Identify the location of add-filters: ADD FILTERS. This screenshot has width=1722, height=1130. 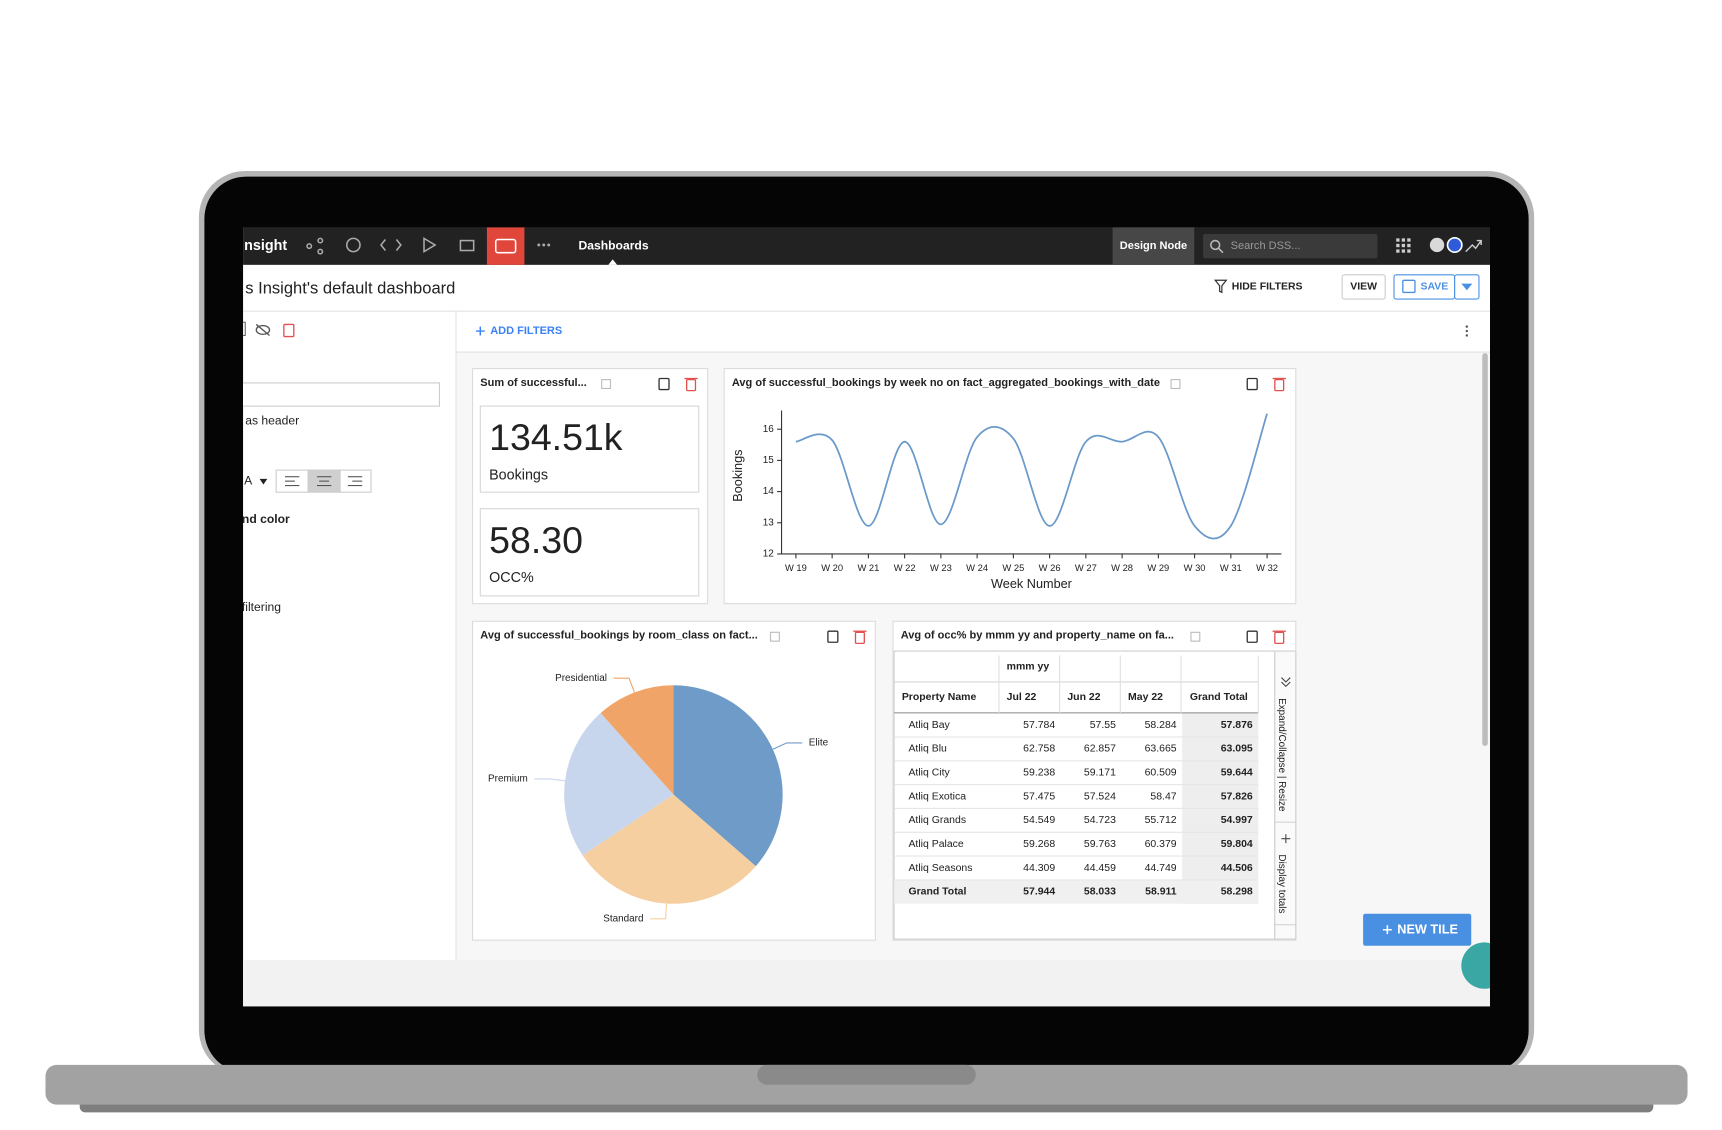
(526, 331).